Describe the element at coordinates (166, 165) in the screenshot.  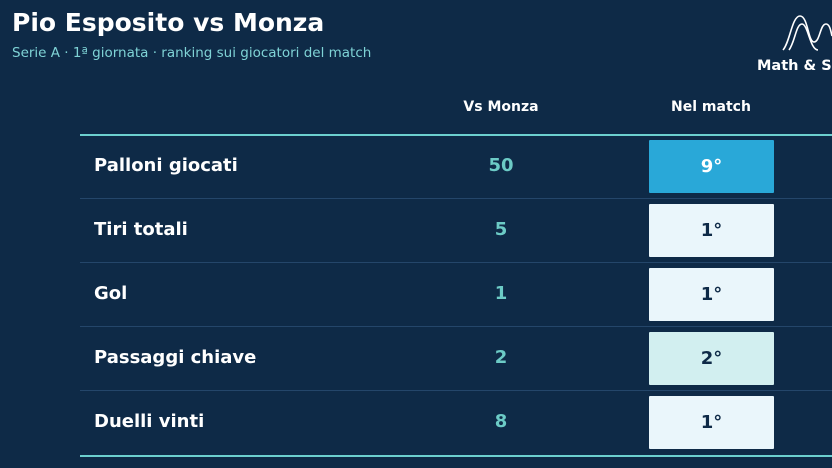
I see `row-label: Palloni giocati` at that location.